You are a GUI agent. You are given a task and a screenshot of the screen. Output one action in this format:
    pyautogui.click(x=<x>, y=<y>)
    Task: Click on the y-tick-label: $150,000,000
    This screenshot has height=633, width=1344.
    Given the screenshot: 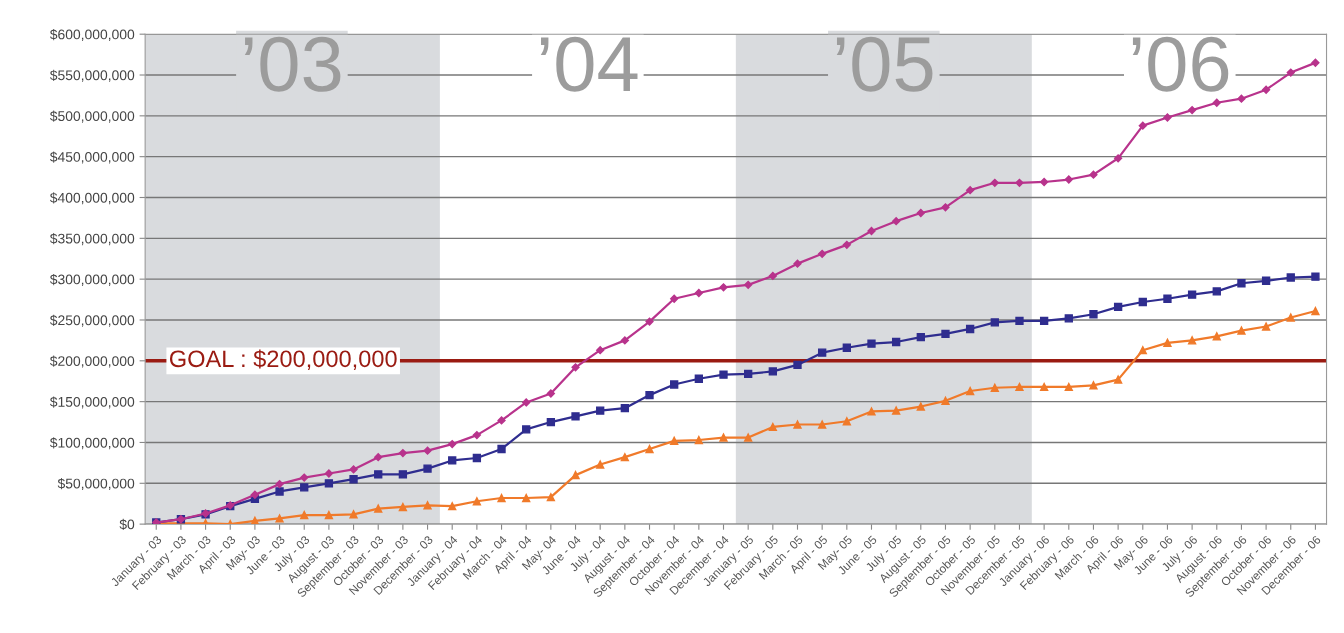 What is the action you would take?
    pyautogui.click(x=92, y=402)
    